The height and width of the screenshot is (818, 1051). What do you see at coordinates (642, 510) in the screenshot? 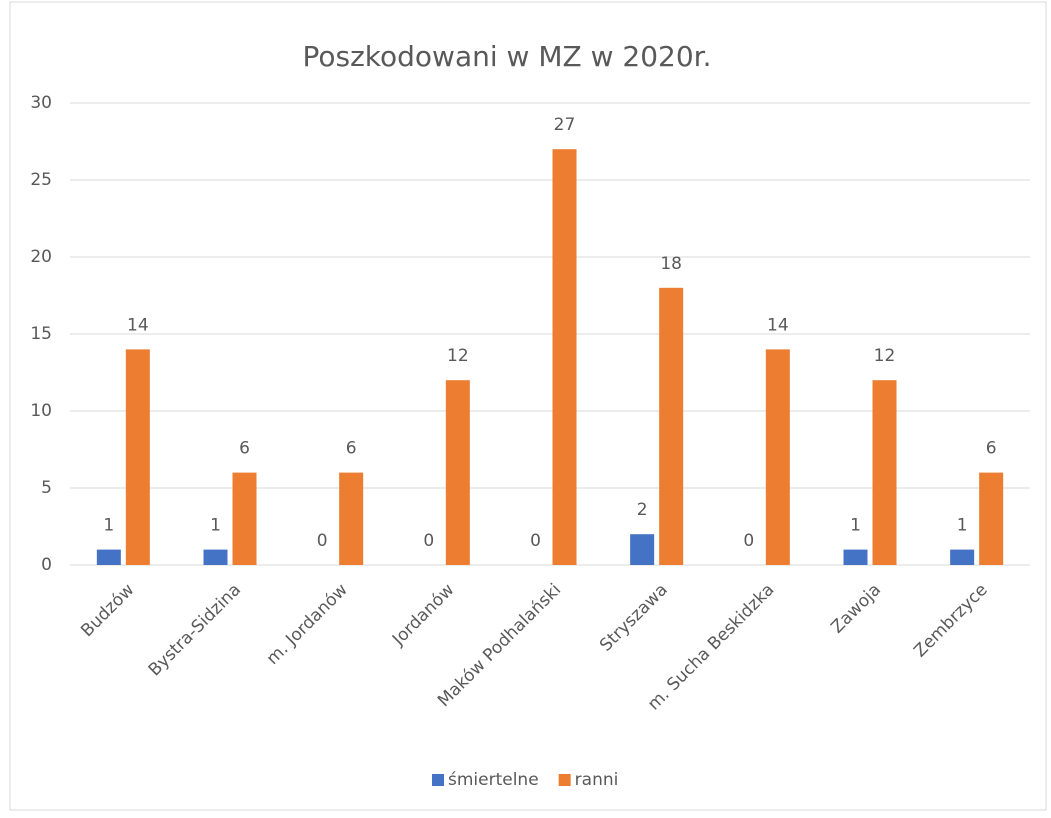
I see `data-label: 2` at bounding box center [642, 510].